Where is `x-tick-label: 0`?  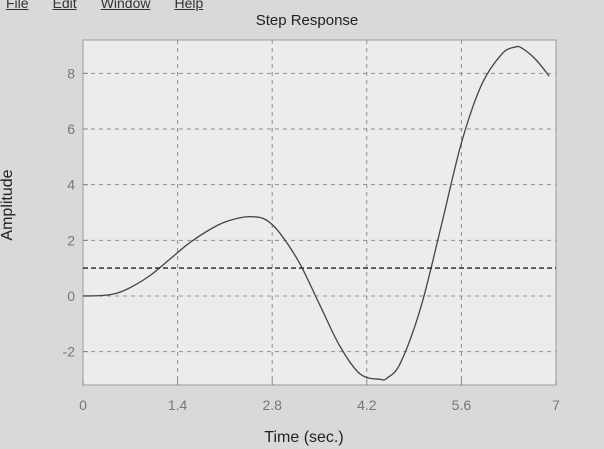 x-tick-label: 0 is located at coordinates (83, 405).